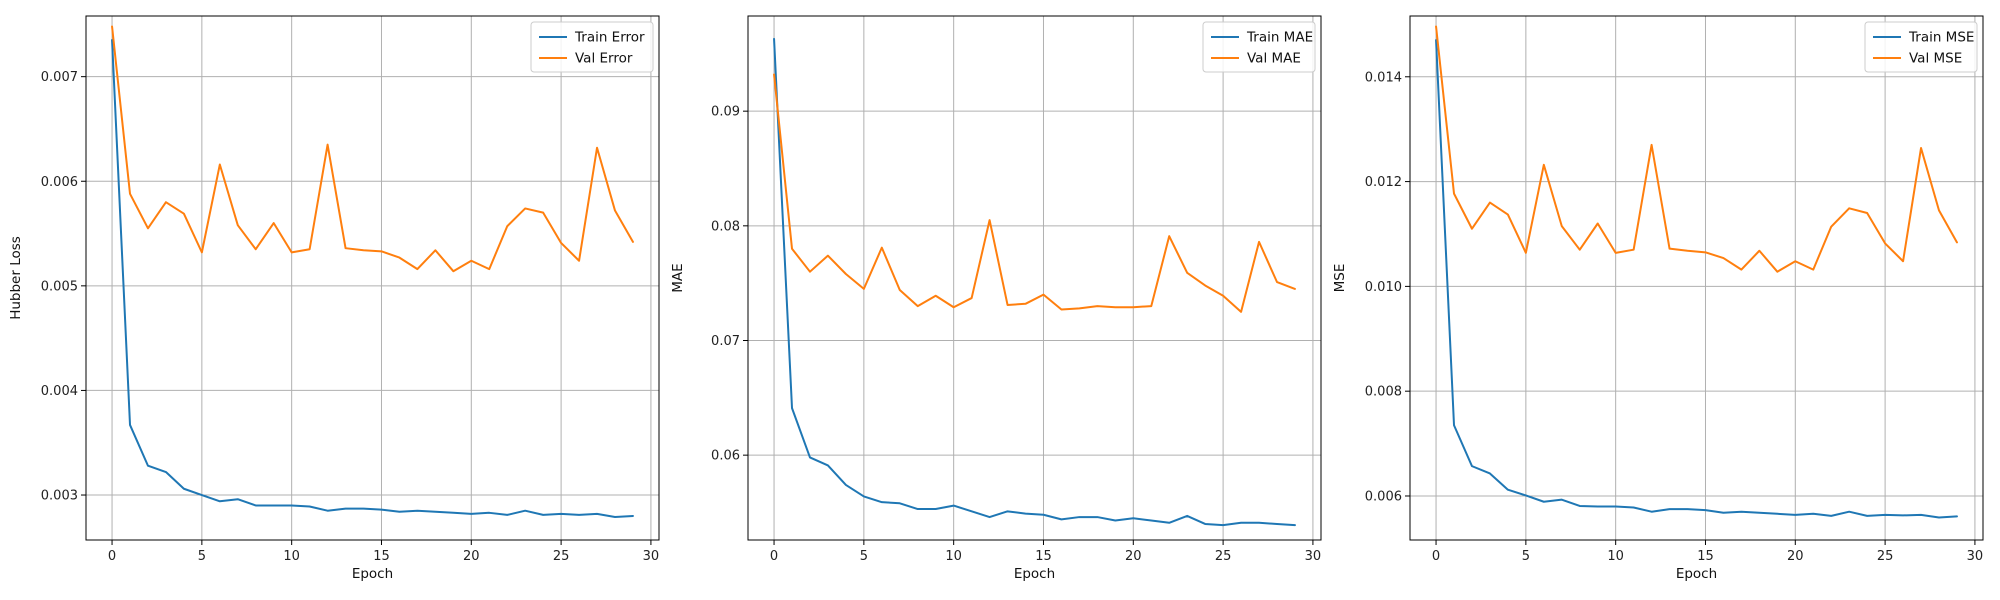 Image resolution: width=2000 pixels, height=600 pixels. Describe the element at coordinates (16, 278) in the screenshot. I see `y-axis-label: Hubber Loss` at that location.